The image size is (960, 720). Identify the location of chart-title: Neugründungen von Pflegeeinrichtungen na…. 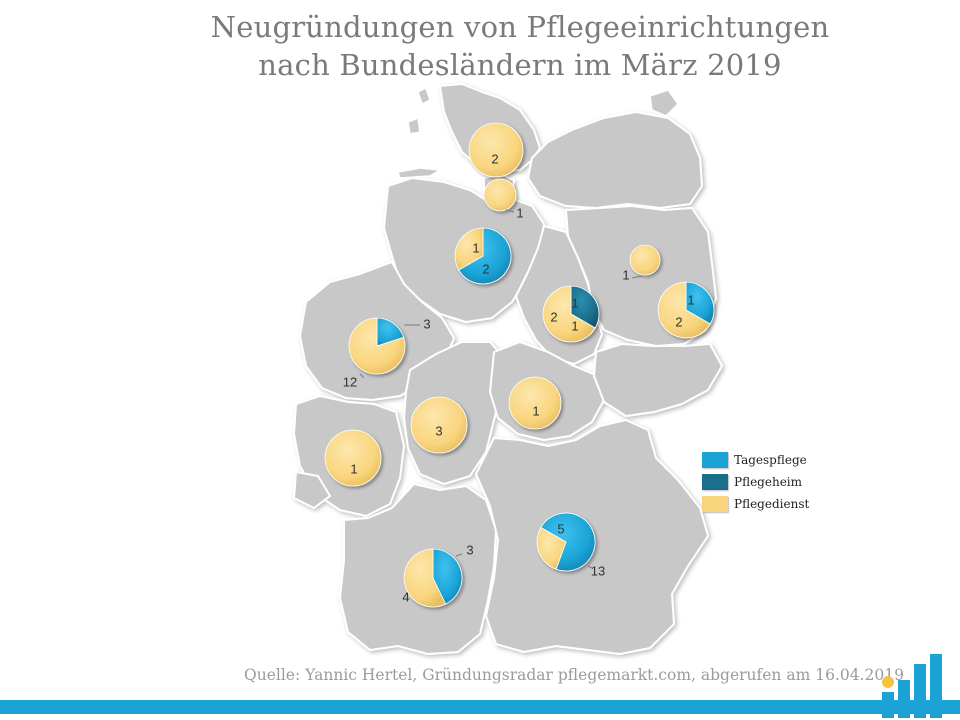
(480, 46).